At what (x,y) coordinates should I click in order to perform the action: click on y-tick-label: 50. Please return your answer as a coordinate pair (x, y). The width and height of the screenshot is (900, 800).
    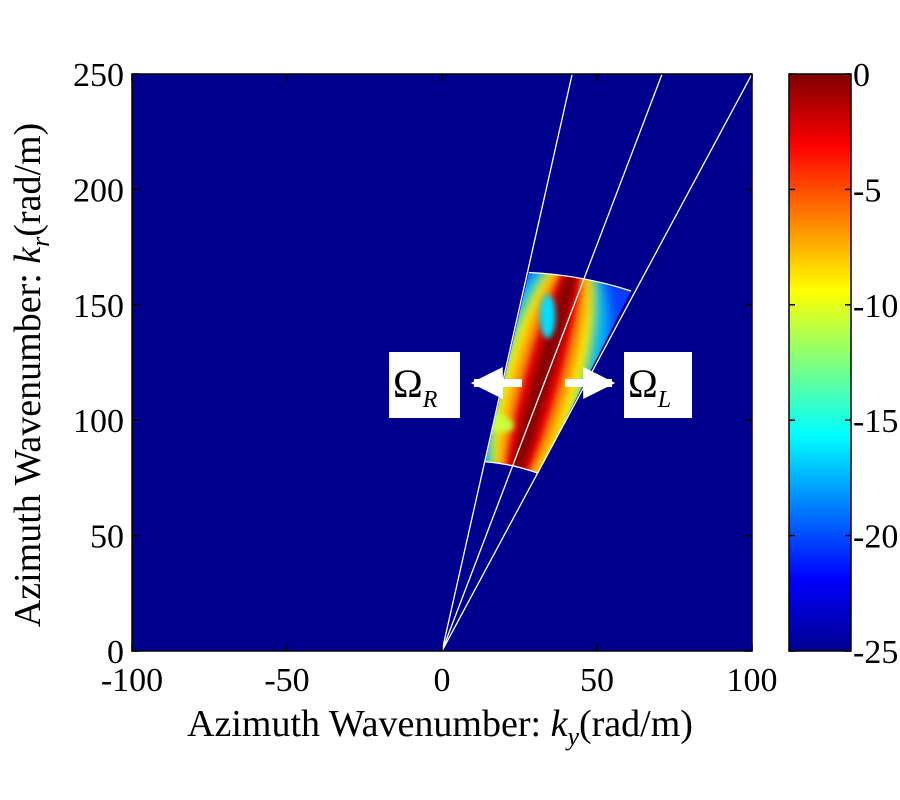
    Looking at the image, I should click on (107, 537).